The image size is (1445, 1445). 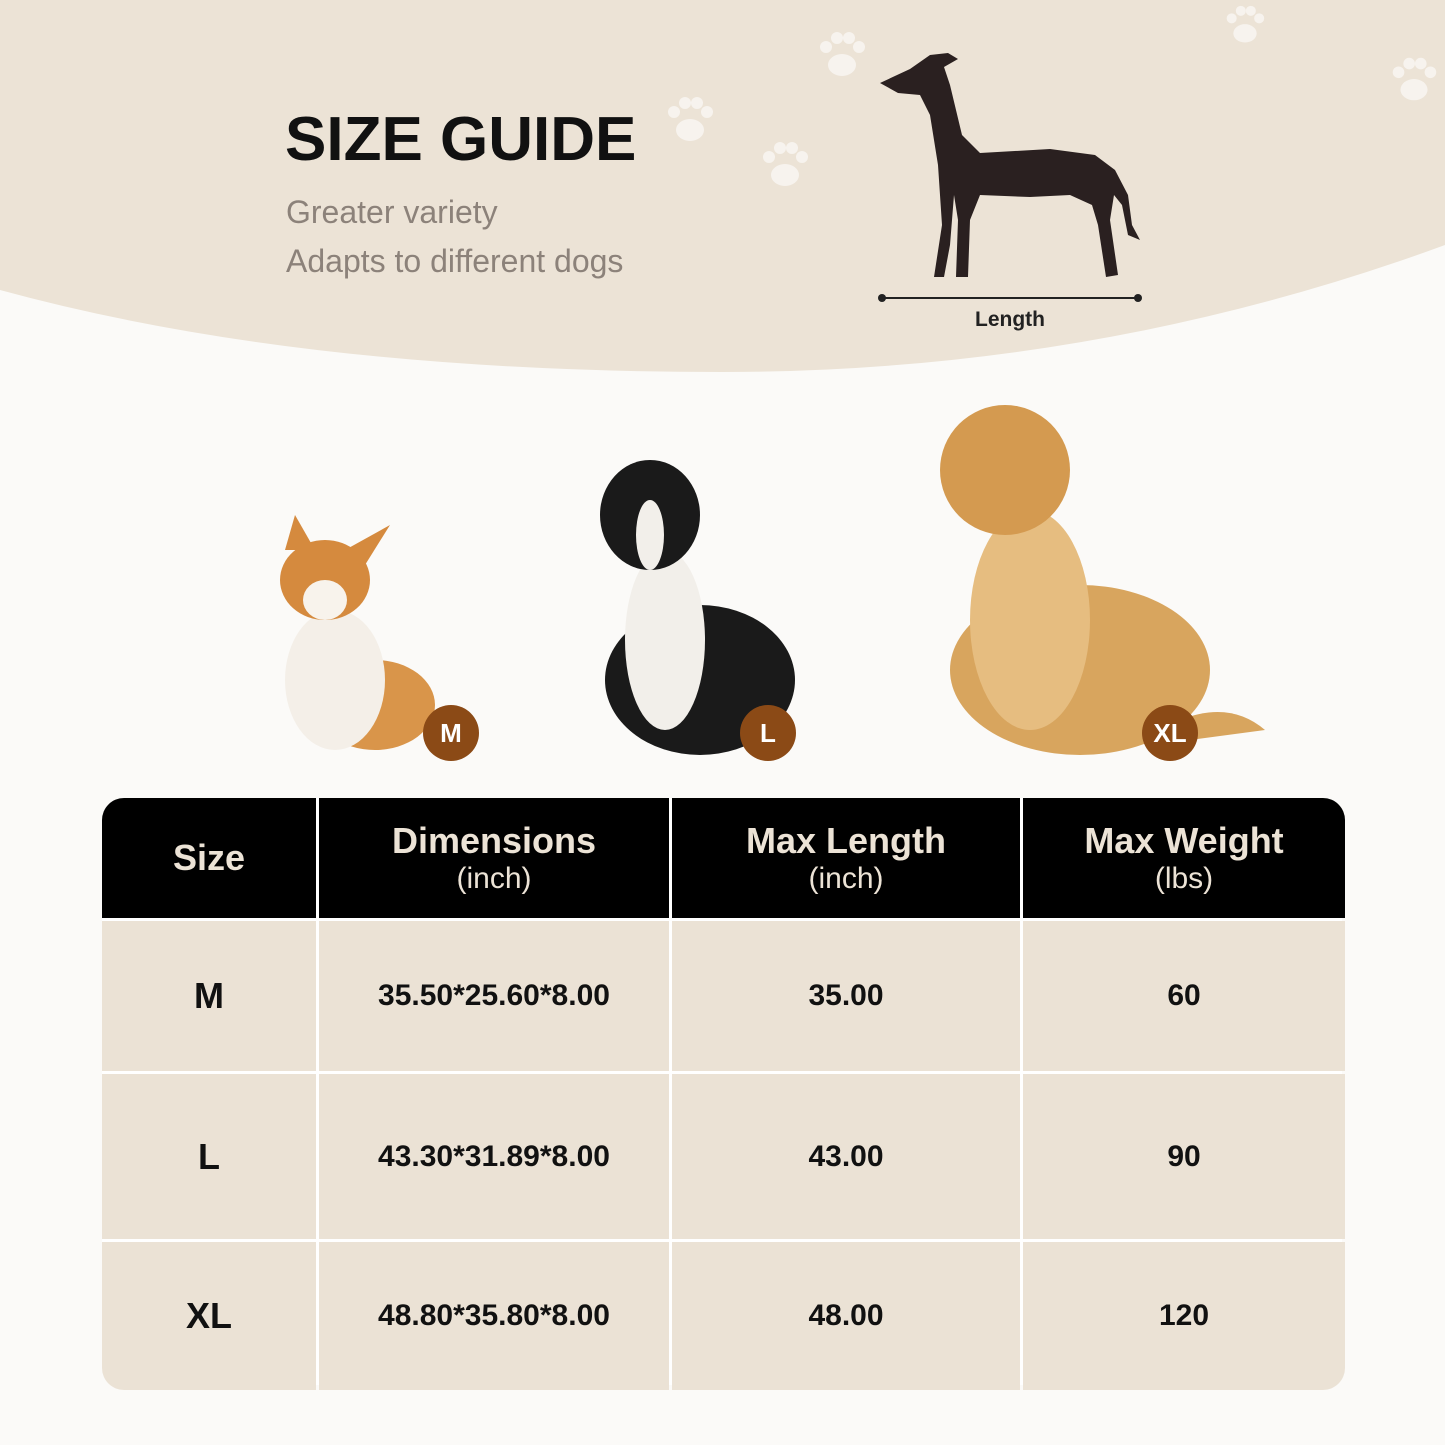 I want to click on header-label: Max Weight, so click(x=1184, y=840).